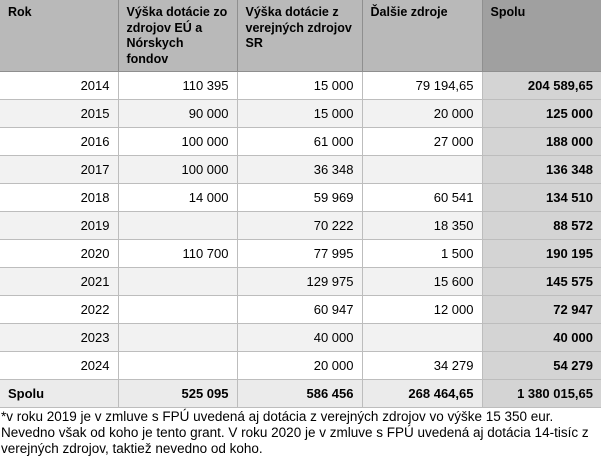 Image resolution: width=601 pixels, height=457 pixels. I want to click on column-header-other-sources: Ďalšie zdroje, so click(422, 36).